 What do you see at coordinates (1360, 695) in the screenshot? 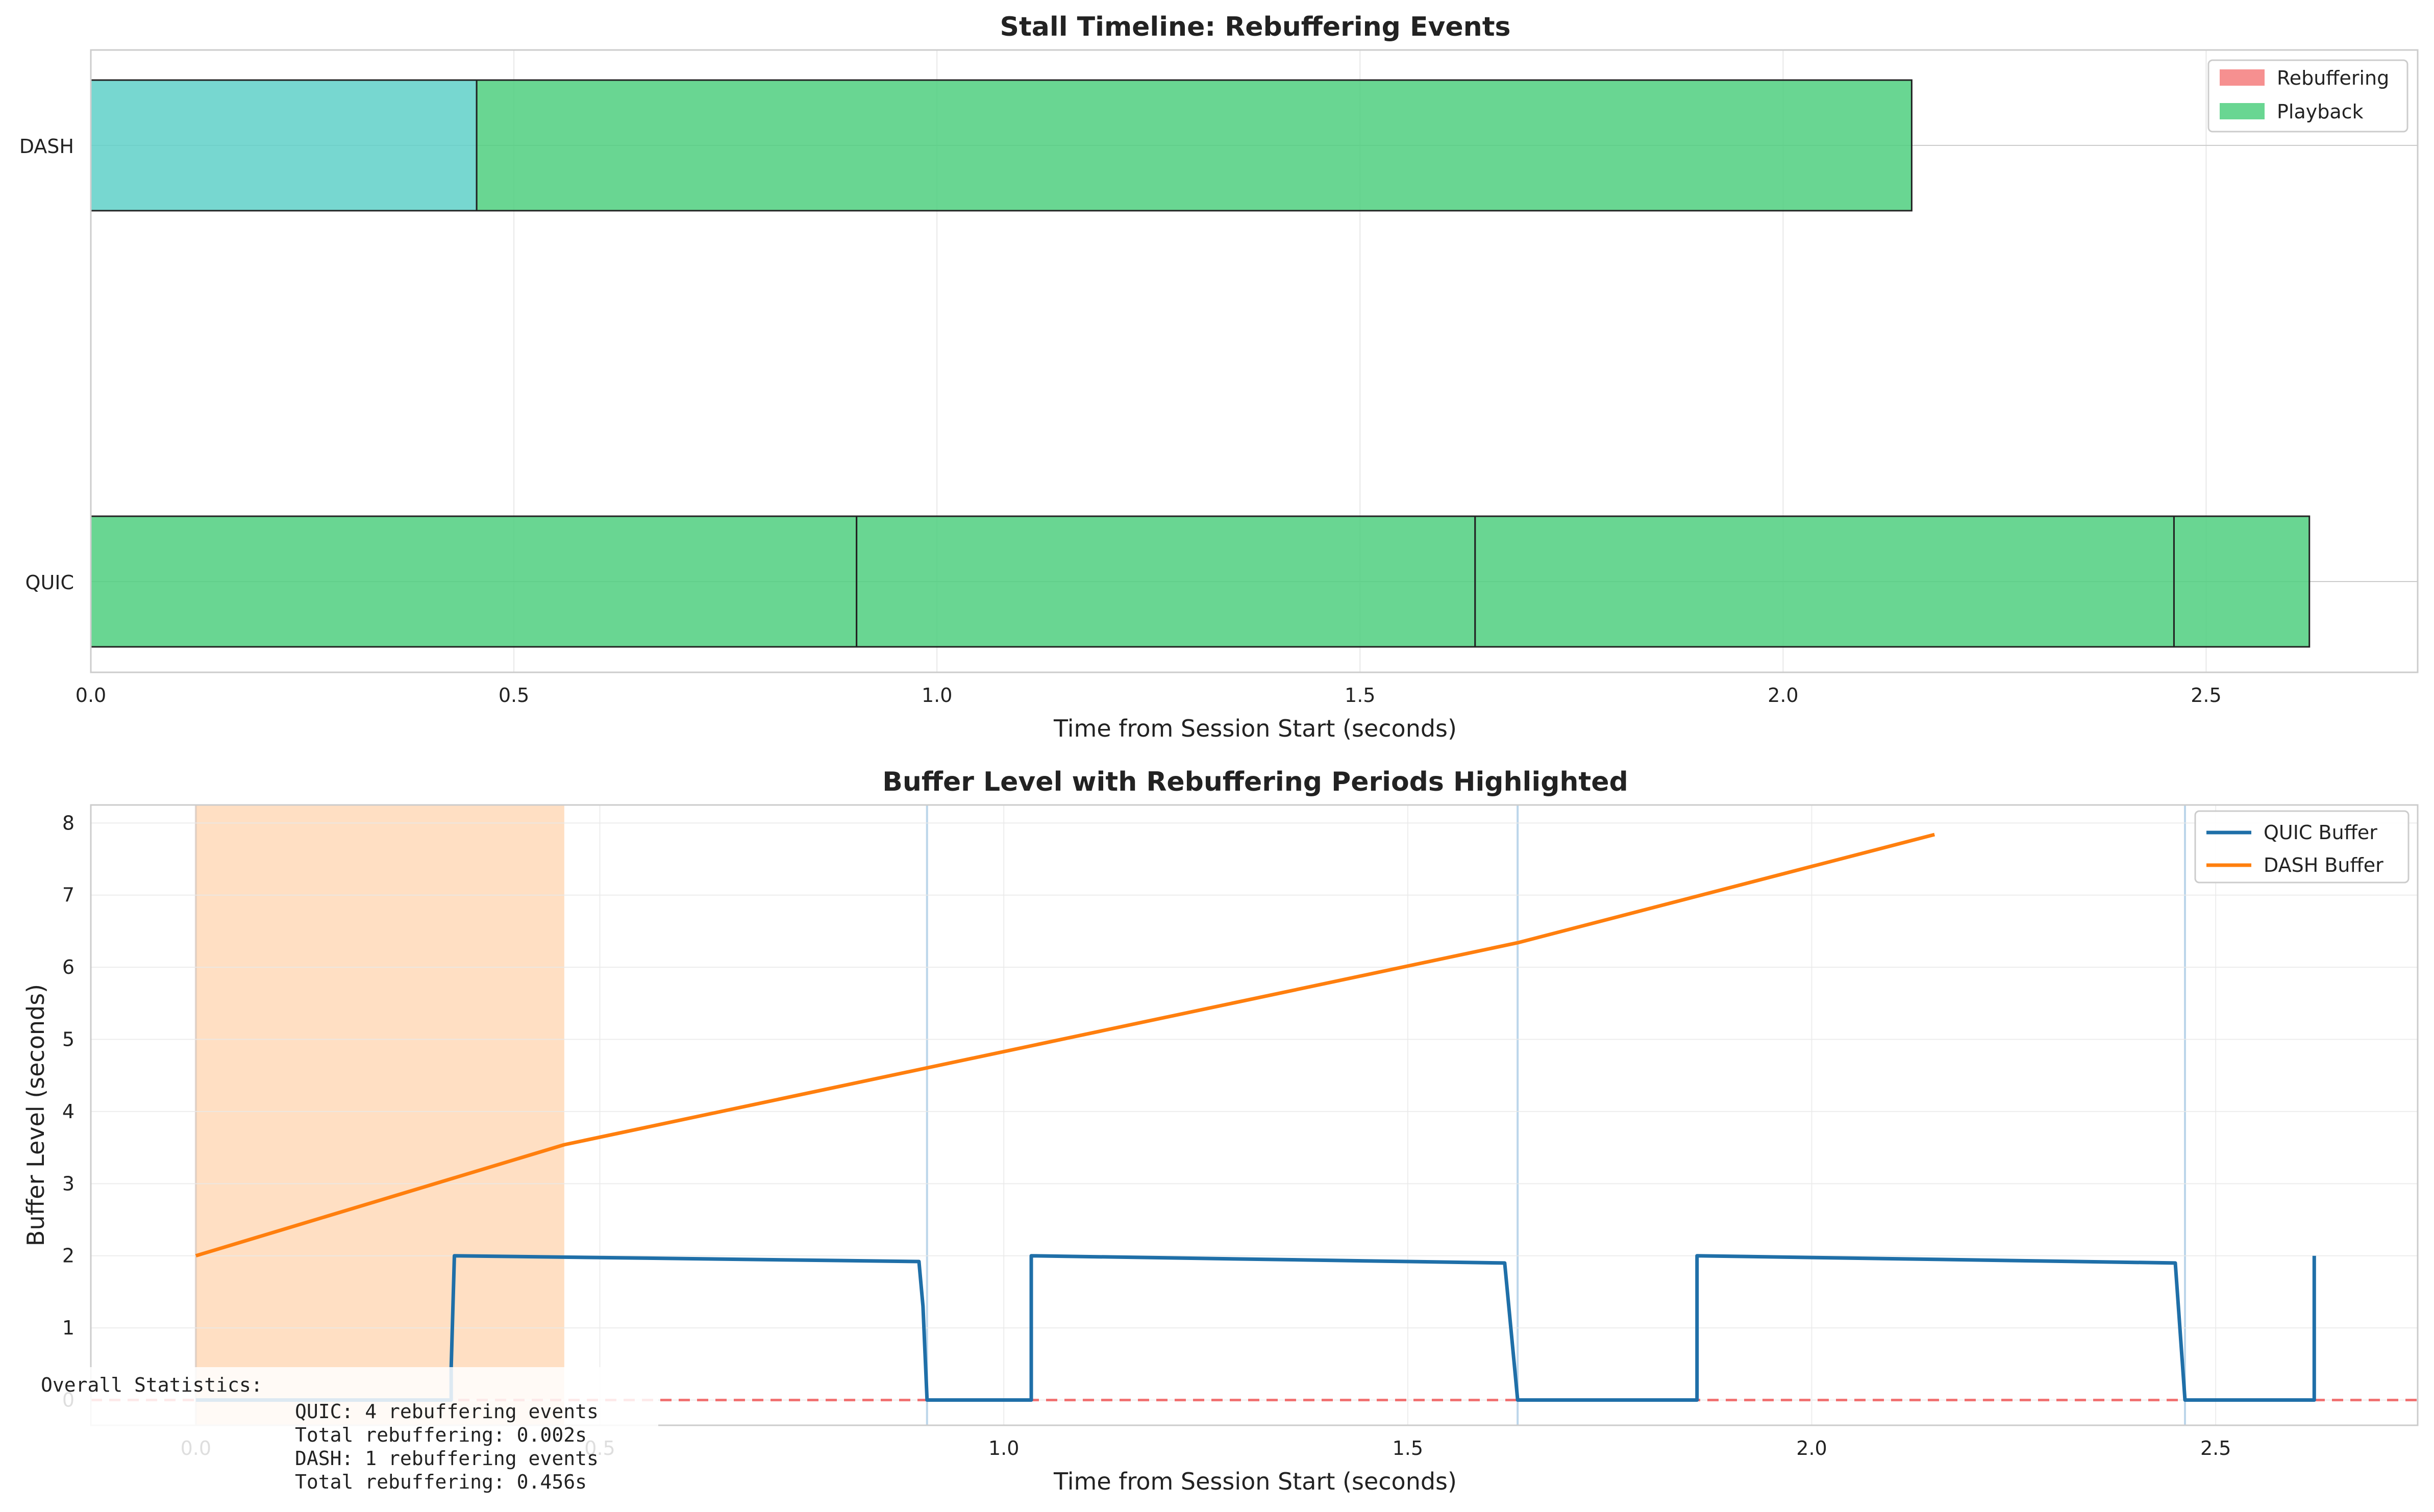
I see `top-x-tick-label: 1.5` at bounding box center [1360, 695].